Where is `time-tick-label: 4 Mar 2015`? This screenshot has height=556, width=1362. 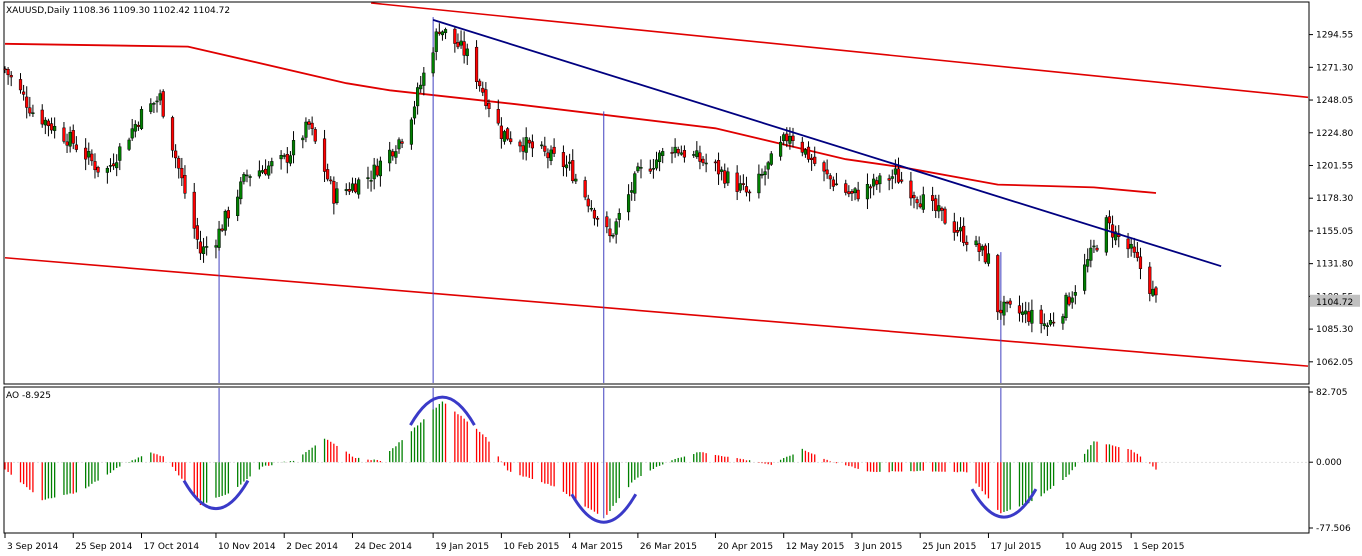 time-tick-label: 4 Mar 2015 is located at coordinates (597, 547).